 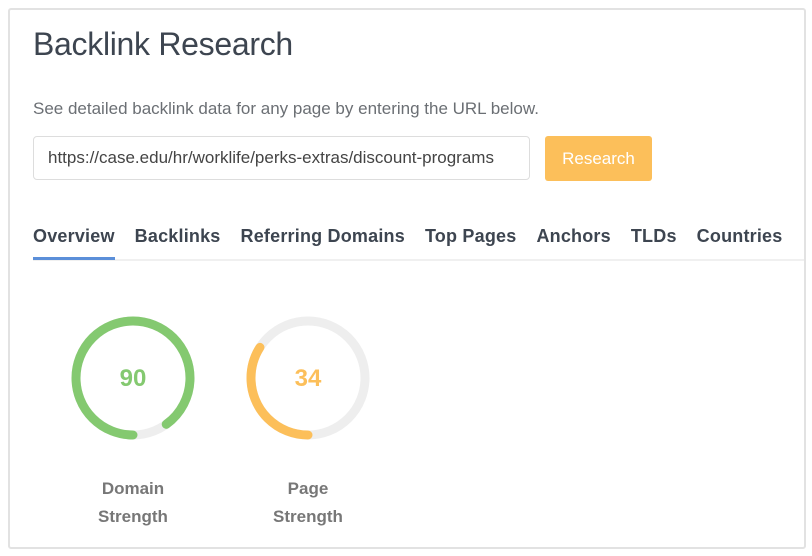 I want to click on page-strength-ring: 34, so click(x=308, y=378).